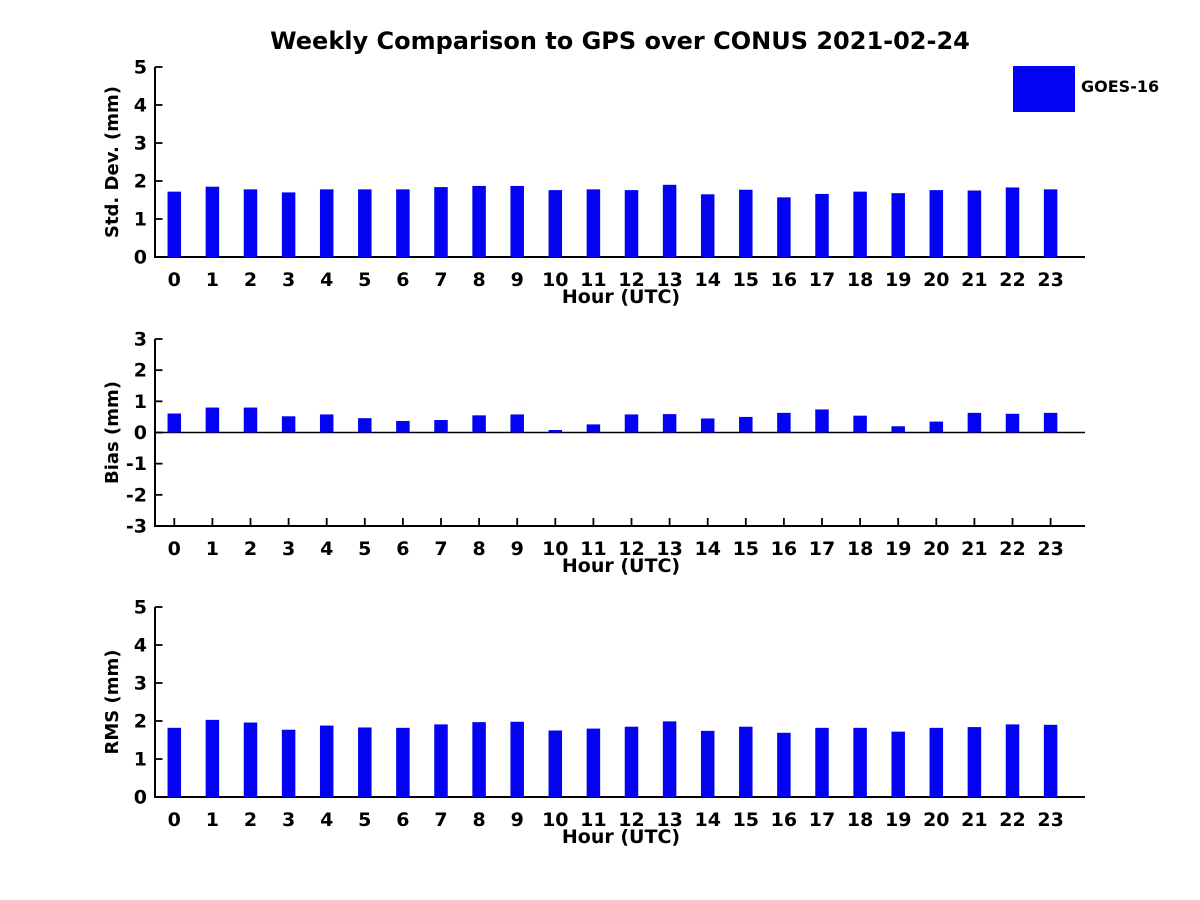 The width and height of the screenshot is (1200, 900). Describe the element at coordinates (365, 425) in the screenshot. I see `bar-bias-h5` at that location.